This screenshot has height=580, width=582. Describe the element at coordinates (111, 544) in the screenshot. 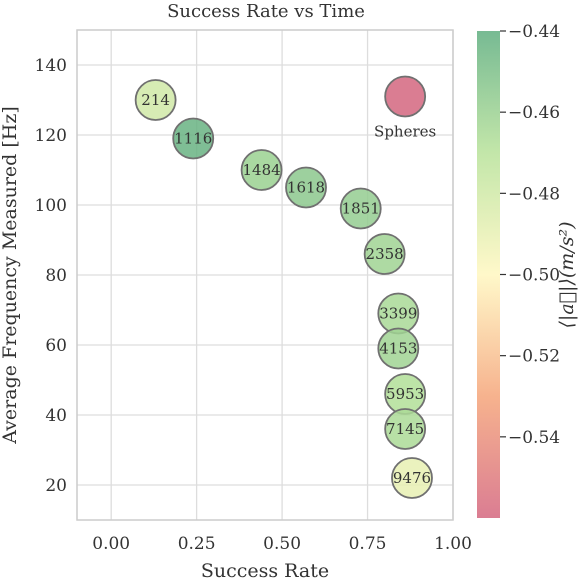

I see `x-tick-label: 0.00` at that location.